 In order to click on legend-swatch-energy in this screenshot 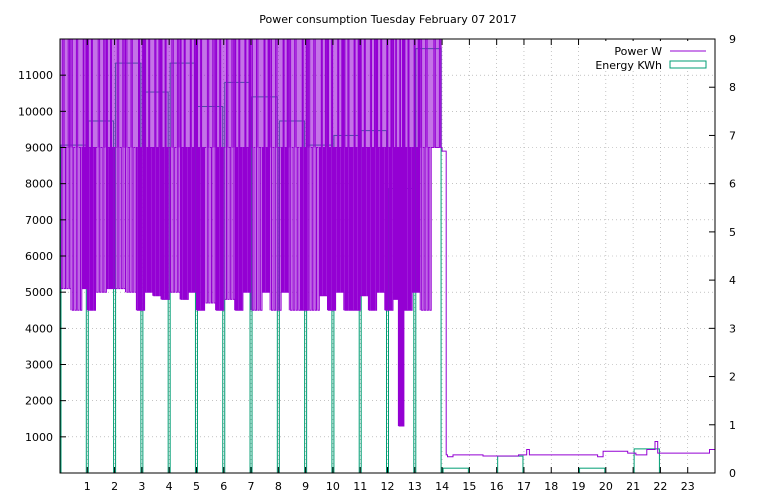, I will do `click(688, 64)`.